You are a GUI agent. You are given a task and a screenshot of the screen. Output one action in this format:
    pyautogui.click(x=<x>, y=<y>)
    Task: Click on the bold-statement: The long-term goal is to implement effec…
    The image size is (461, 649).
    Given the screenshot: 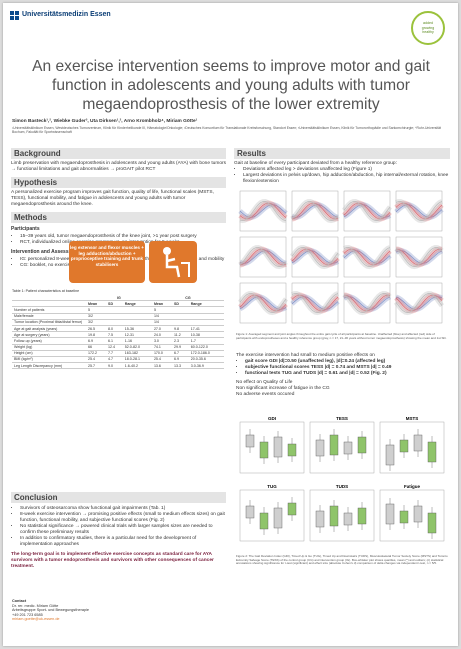 What is the action you would take?
    pyautogui.click(x=112, y=560)
    